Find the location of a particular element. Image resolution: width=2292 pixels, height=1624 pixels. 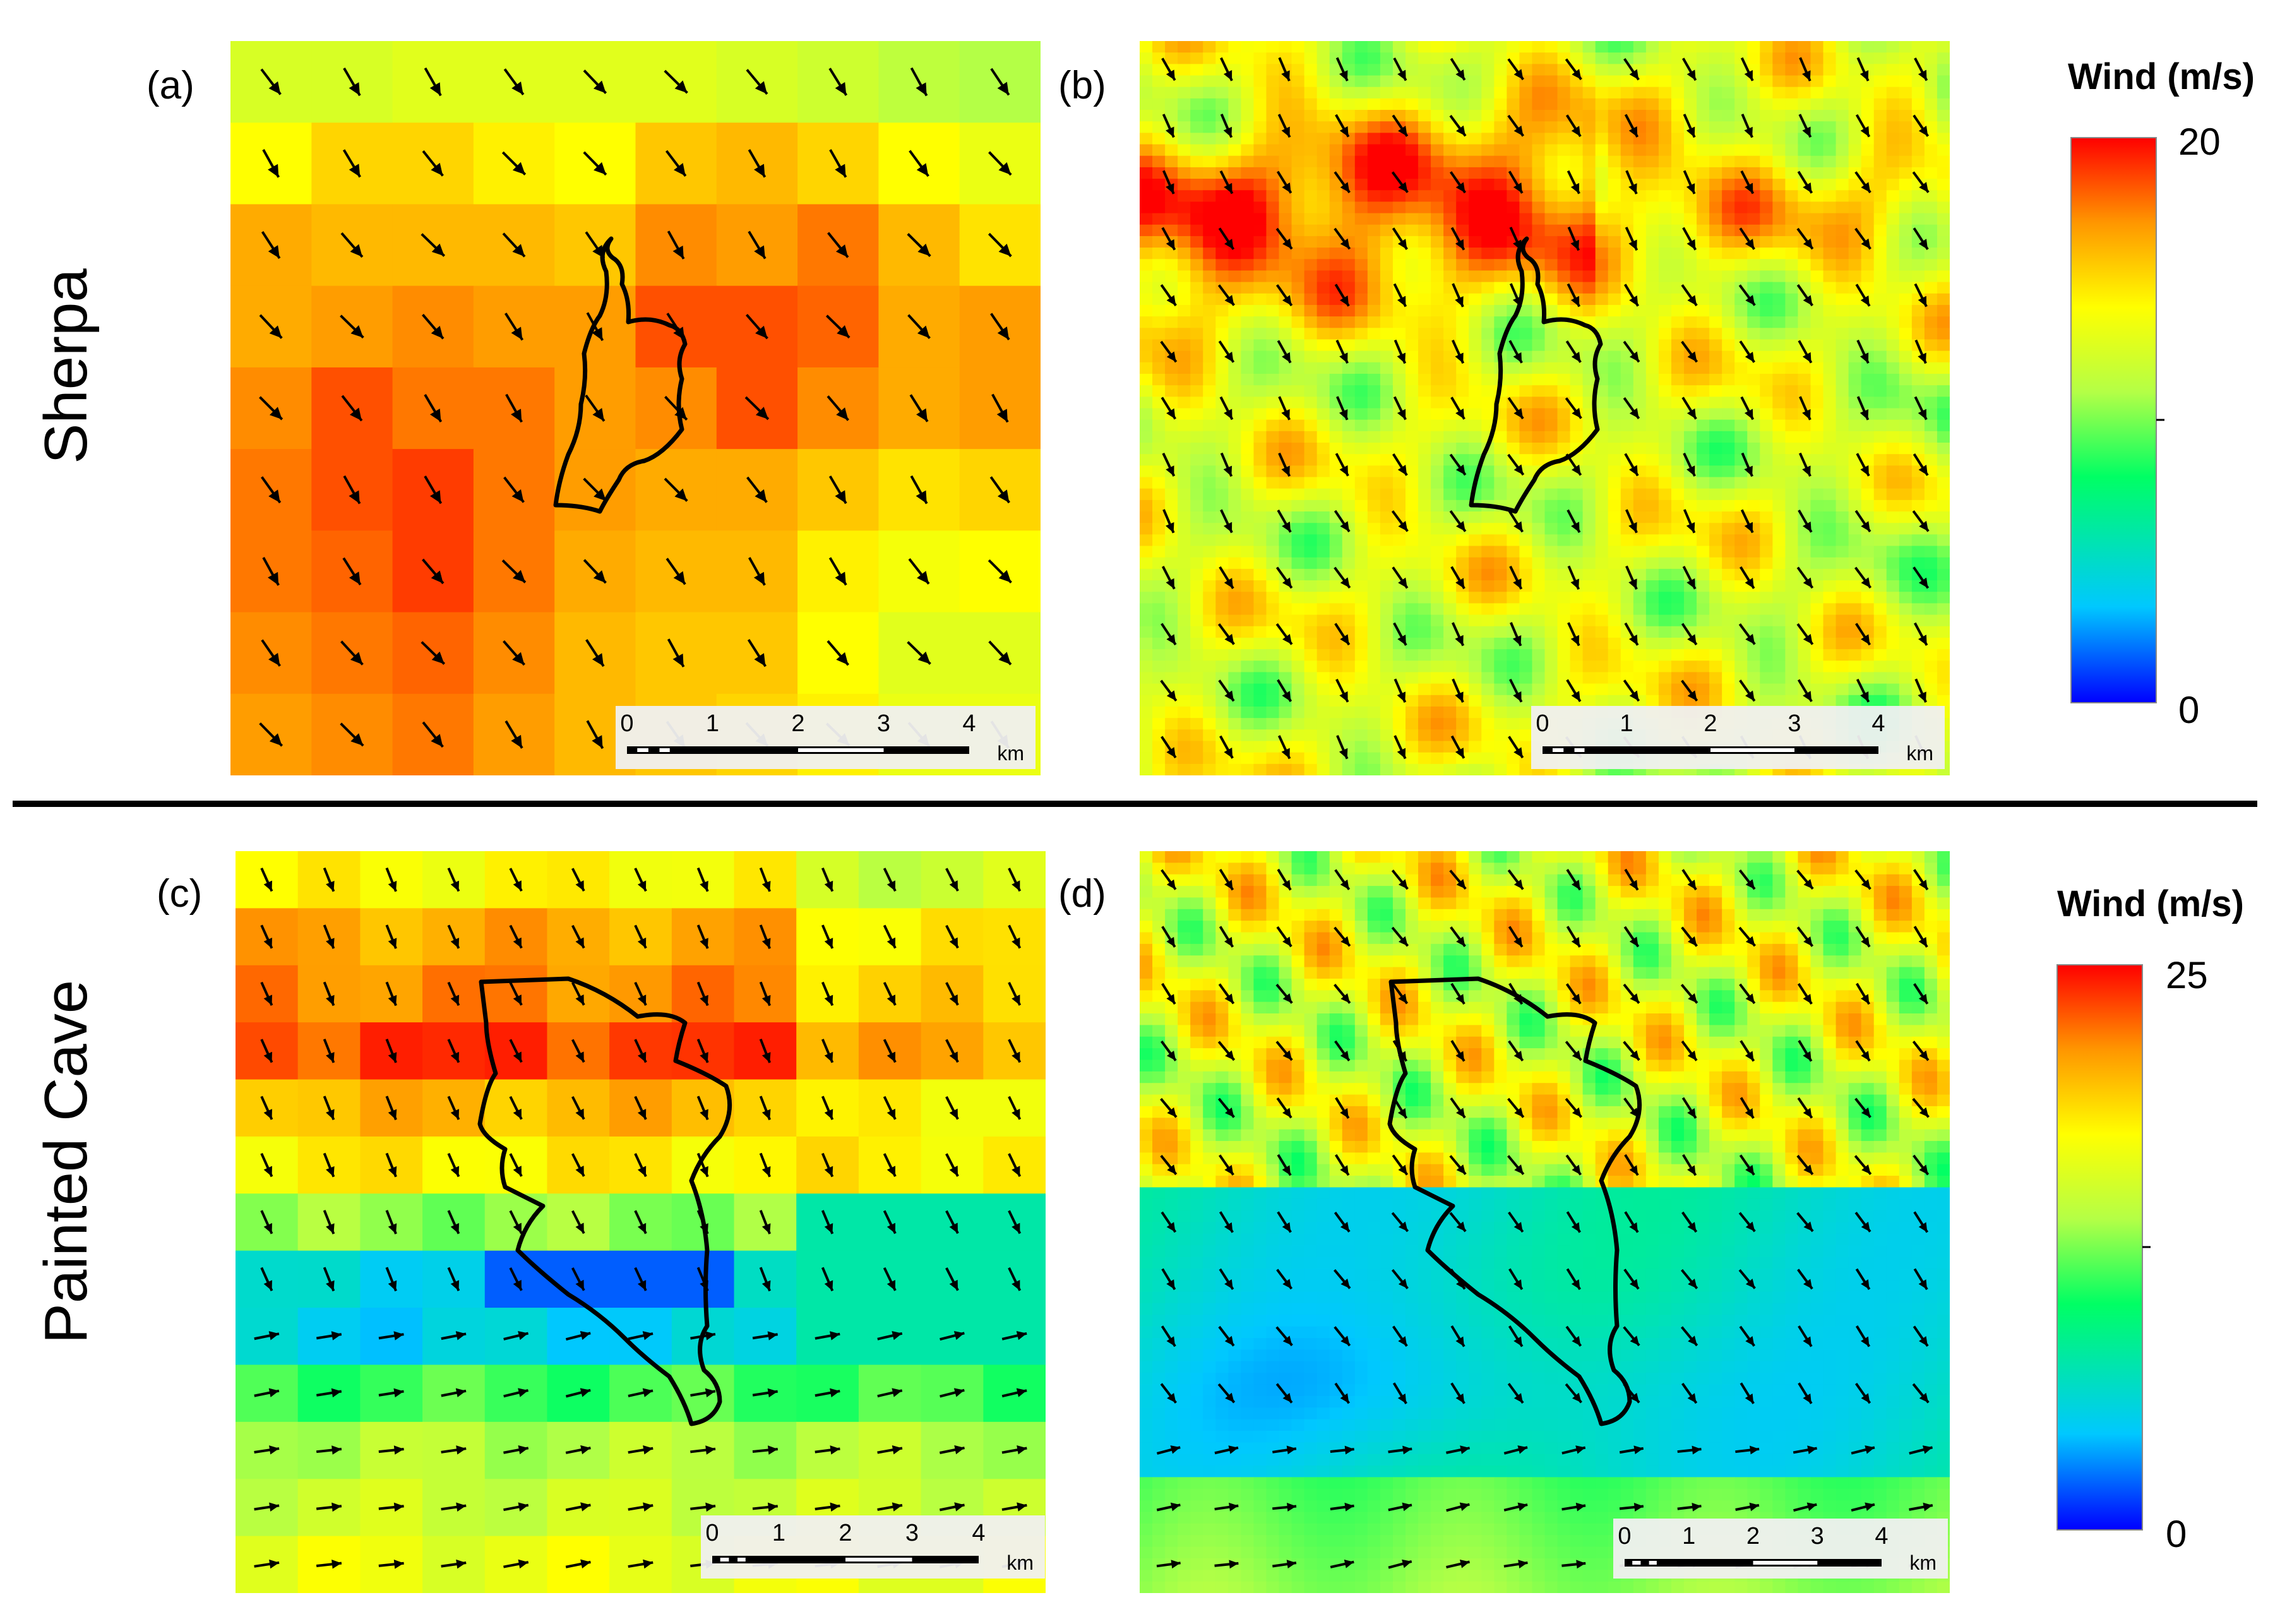

scale-bar-tick-label: 3 is located at coordinates (1795, 723).